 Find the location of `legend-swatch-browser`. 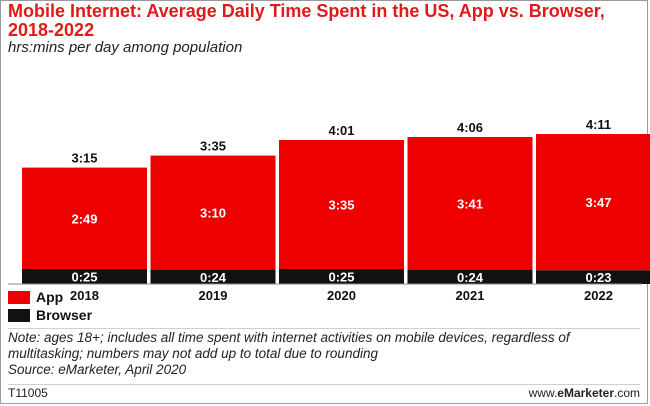

legend-swatch-browser is located at coordinates (19, 315).